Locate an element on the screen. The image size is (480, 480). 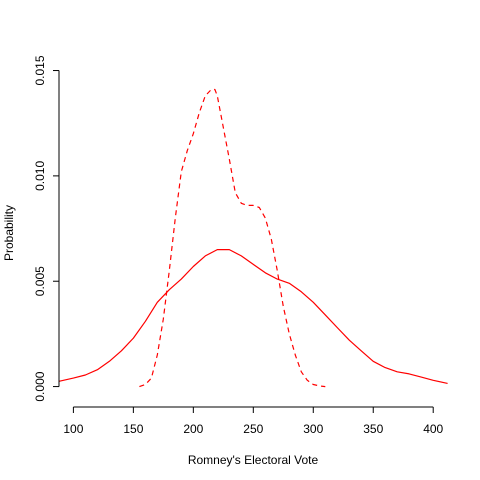
x-tick-label: 250 is located at coordinates (253, 429).